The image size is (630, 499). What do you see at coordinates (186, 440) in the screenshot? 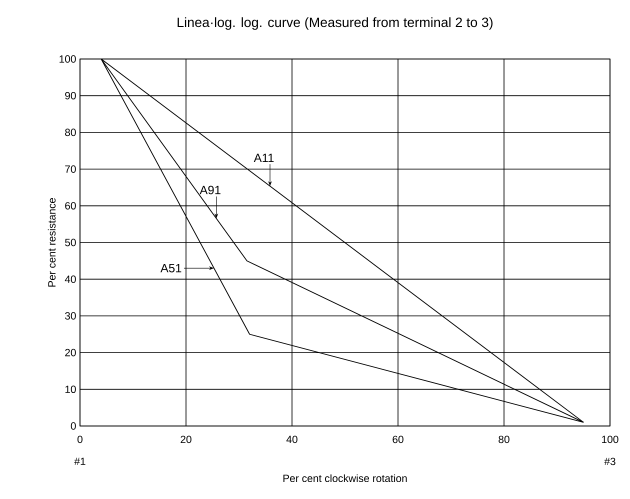
I see `x-tick-label: 20` at bounding box center [186, 440].